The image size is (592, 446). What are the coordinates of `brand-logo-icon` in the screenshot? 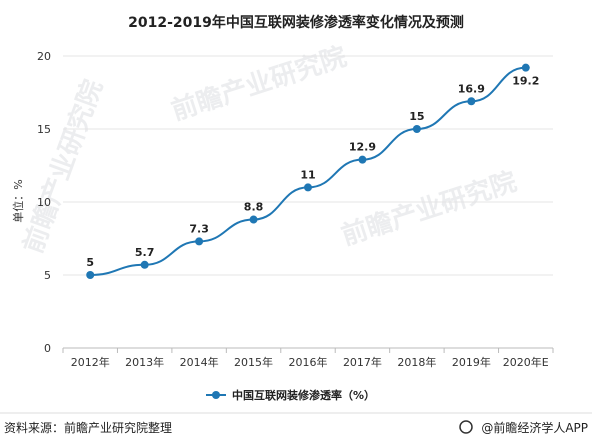 It's located at (466, 427).